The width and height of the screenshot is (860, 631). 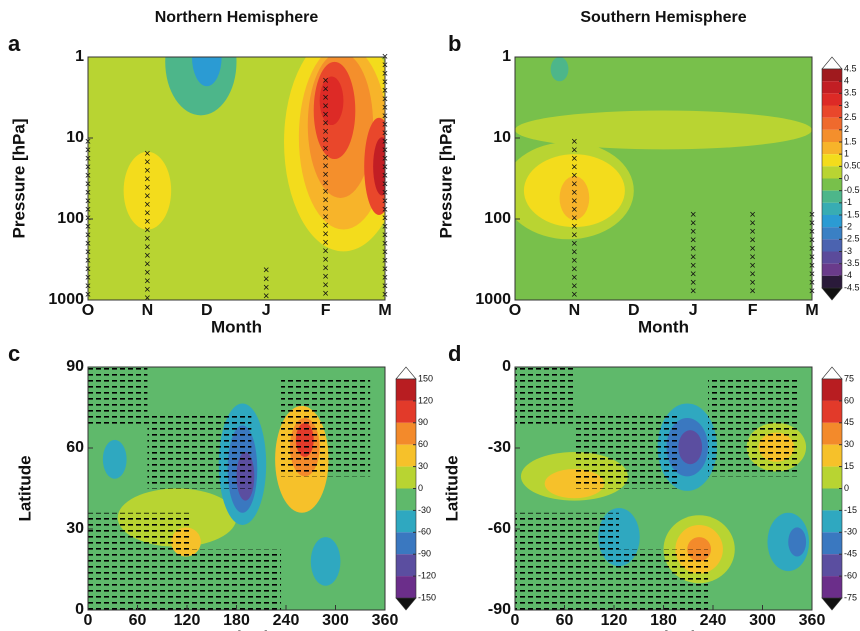 What do you see at coordinates (207, 310) in the screenshot?
I see `x-tick-label: D` at bounding box center [207, 310].